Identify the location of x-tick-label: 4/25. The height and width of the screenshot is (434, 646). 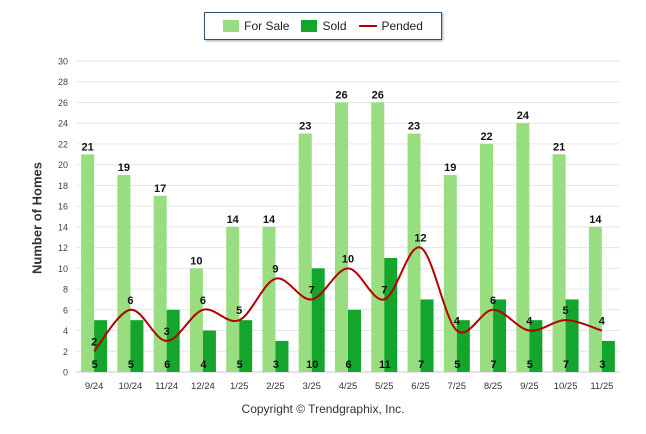
(348, 386).